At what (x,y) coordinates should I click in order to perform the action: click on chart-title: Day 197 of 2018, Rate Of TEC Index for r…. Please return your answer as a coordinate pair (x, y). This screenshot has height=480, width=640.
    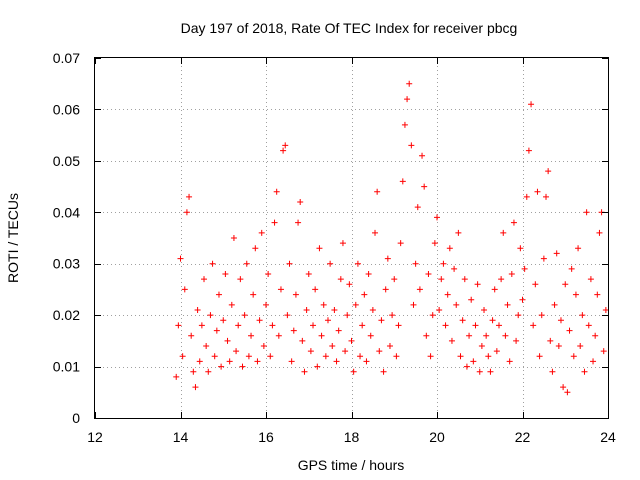
    Looking at the image, I should click on (349, 28).